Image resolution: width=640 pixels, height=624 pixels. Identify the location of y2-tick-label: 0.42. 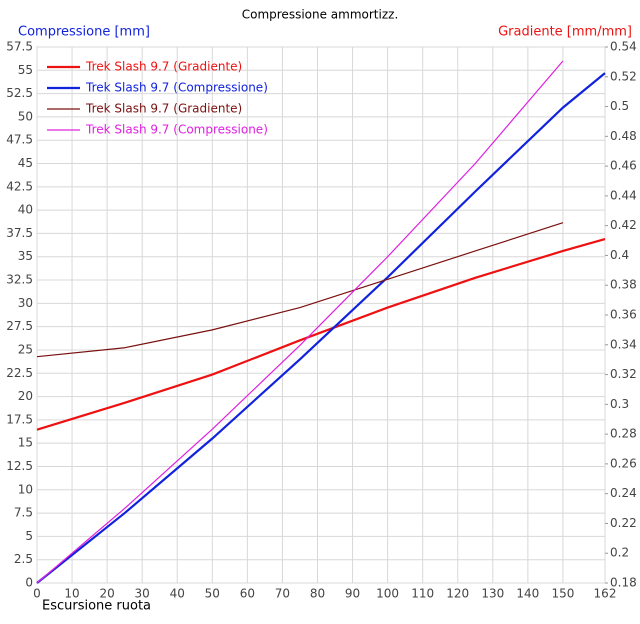
(623, 225).